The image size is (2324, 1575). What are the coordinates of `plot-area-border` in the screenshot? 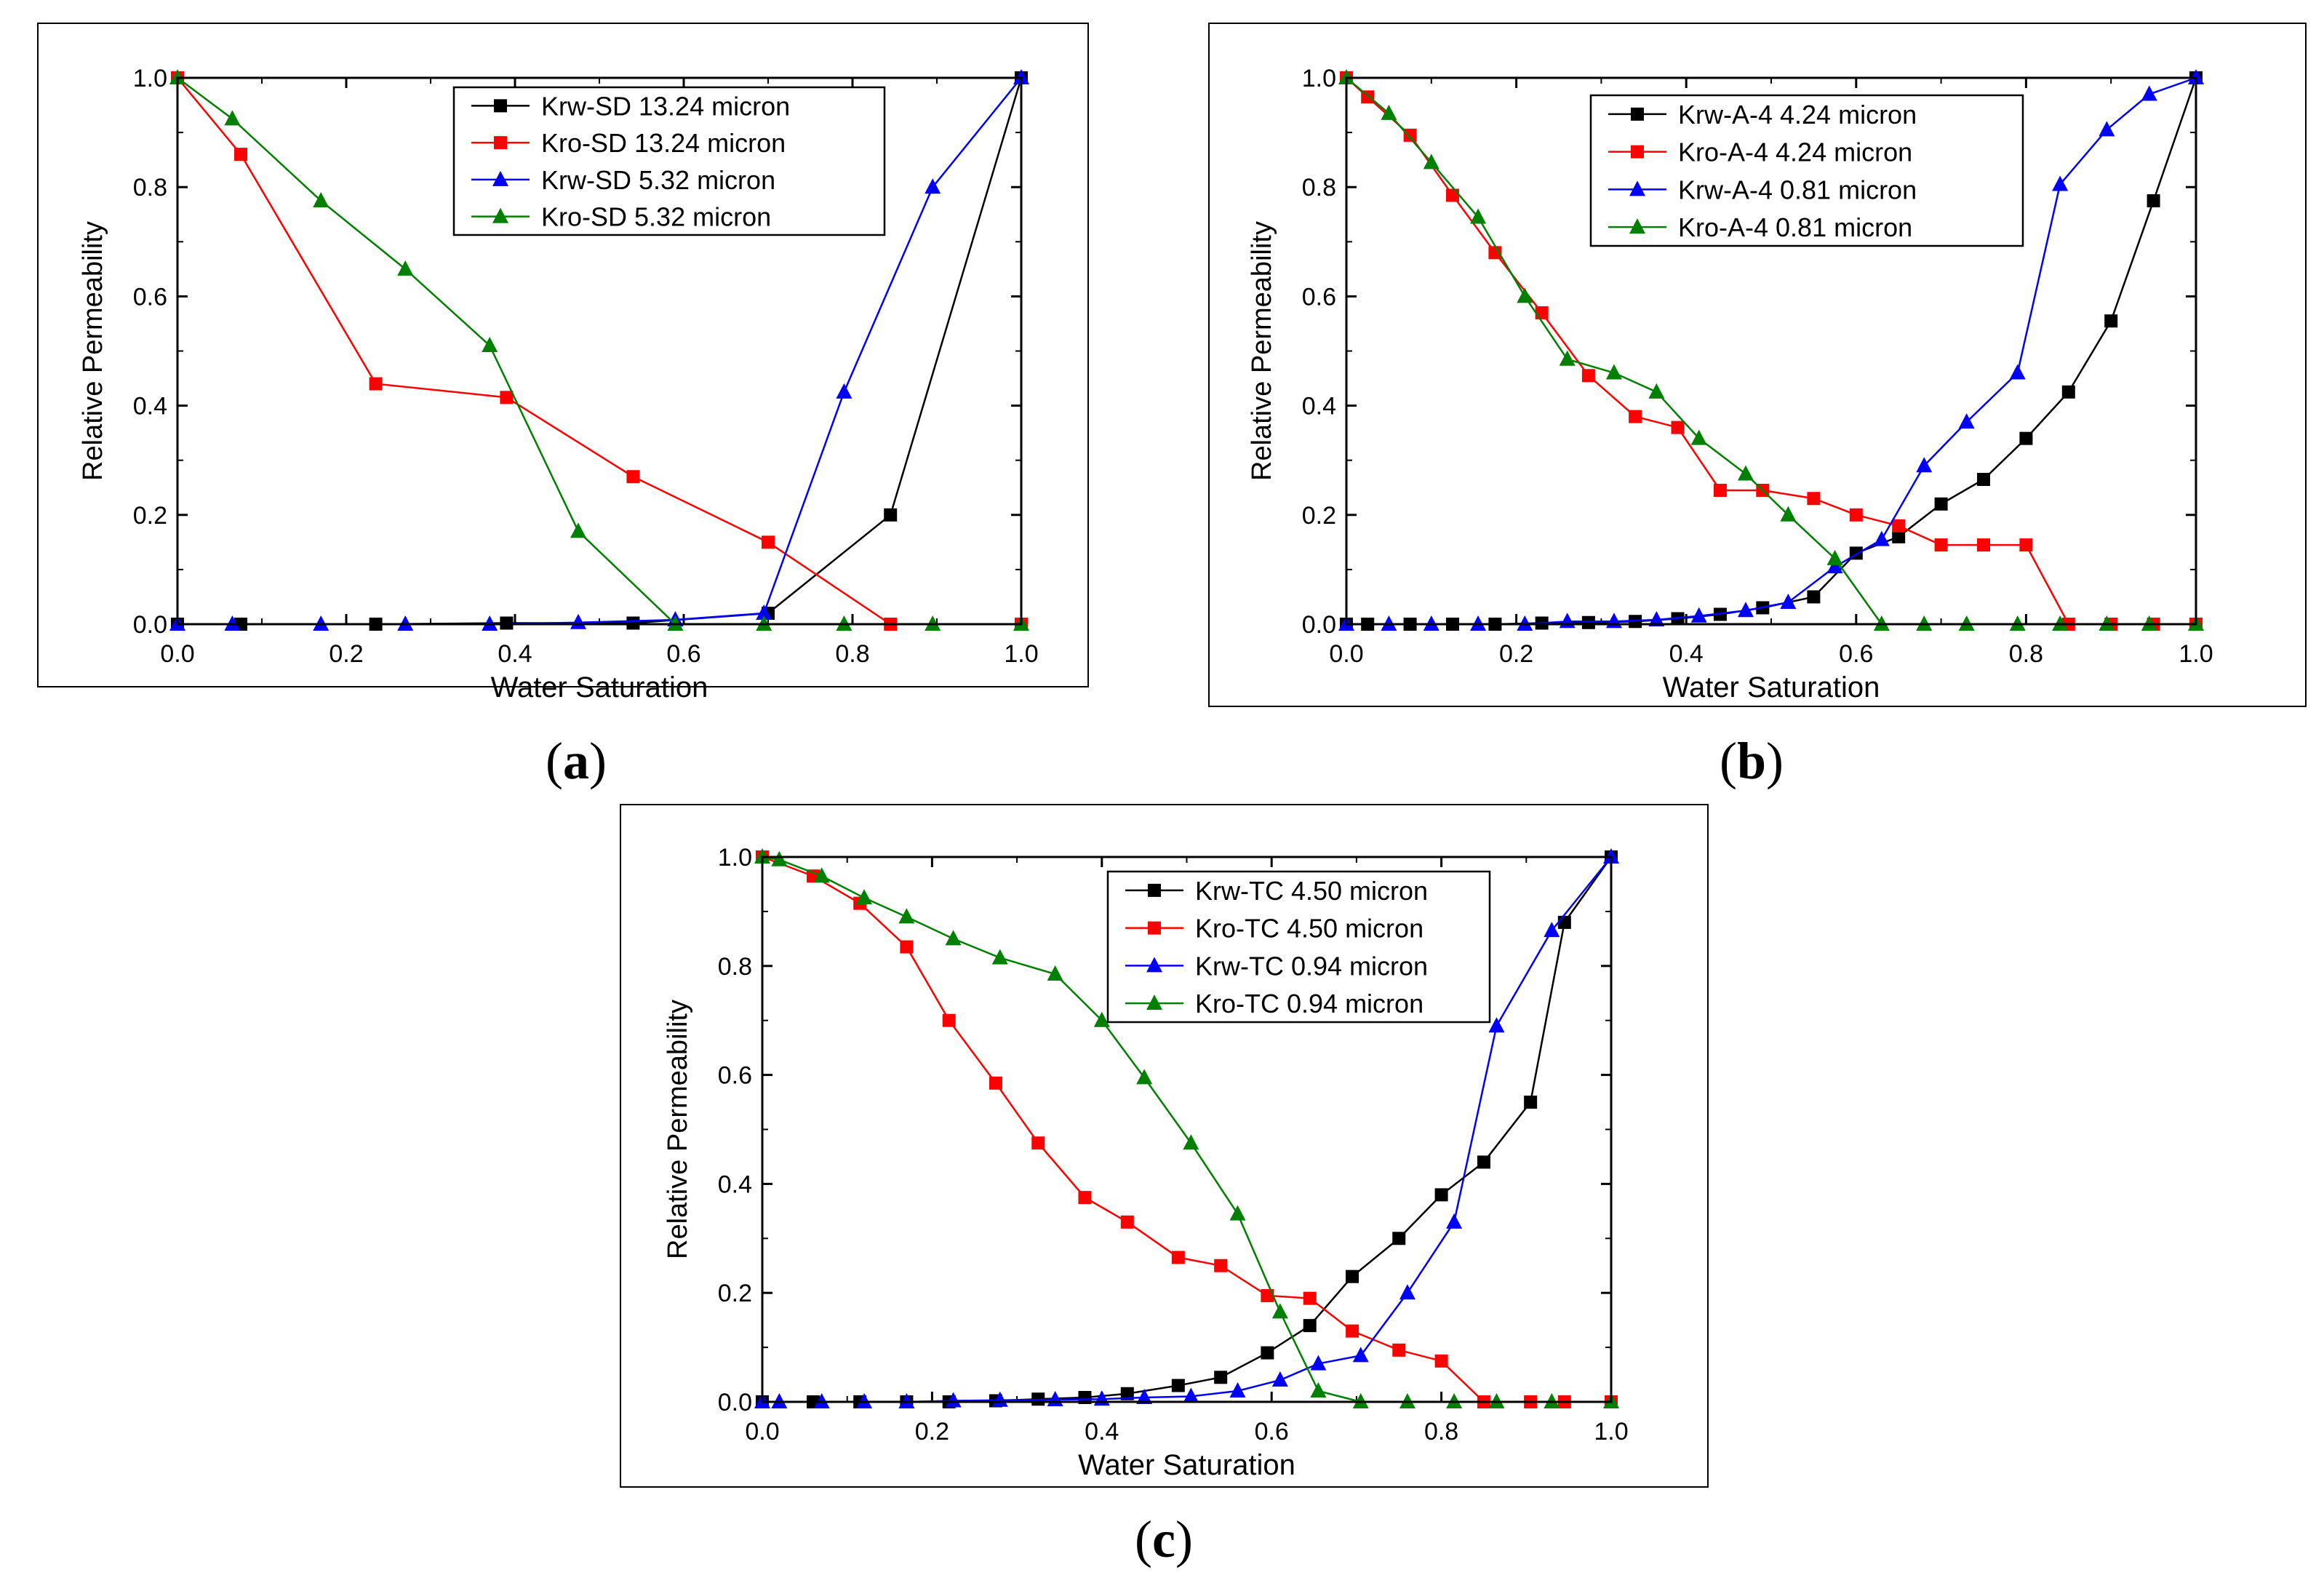 It's located at (599, 351).